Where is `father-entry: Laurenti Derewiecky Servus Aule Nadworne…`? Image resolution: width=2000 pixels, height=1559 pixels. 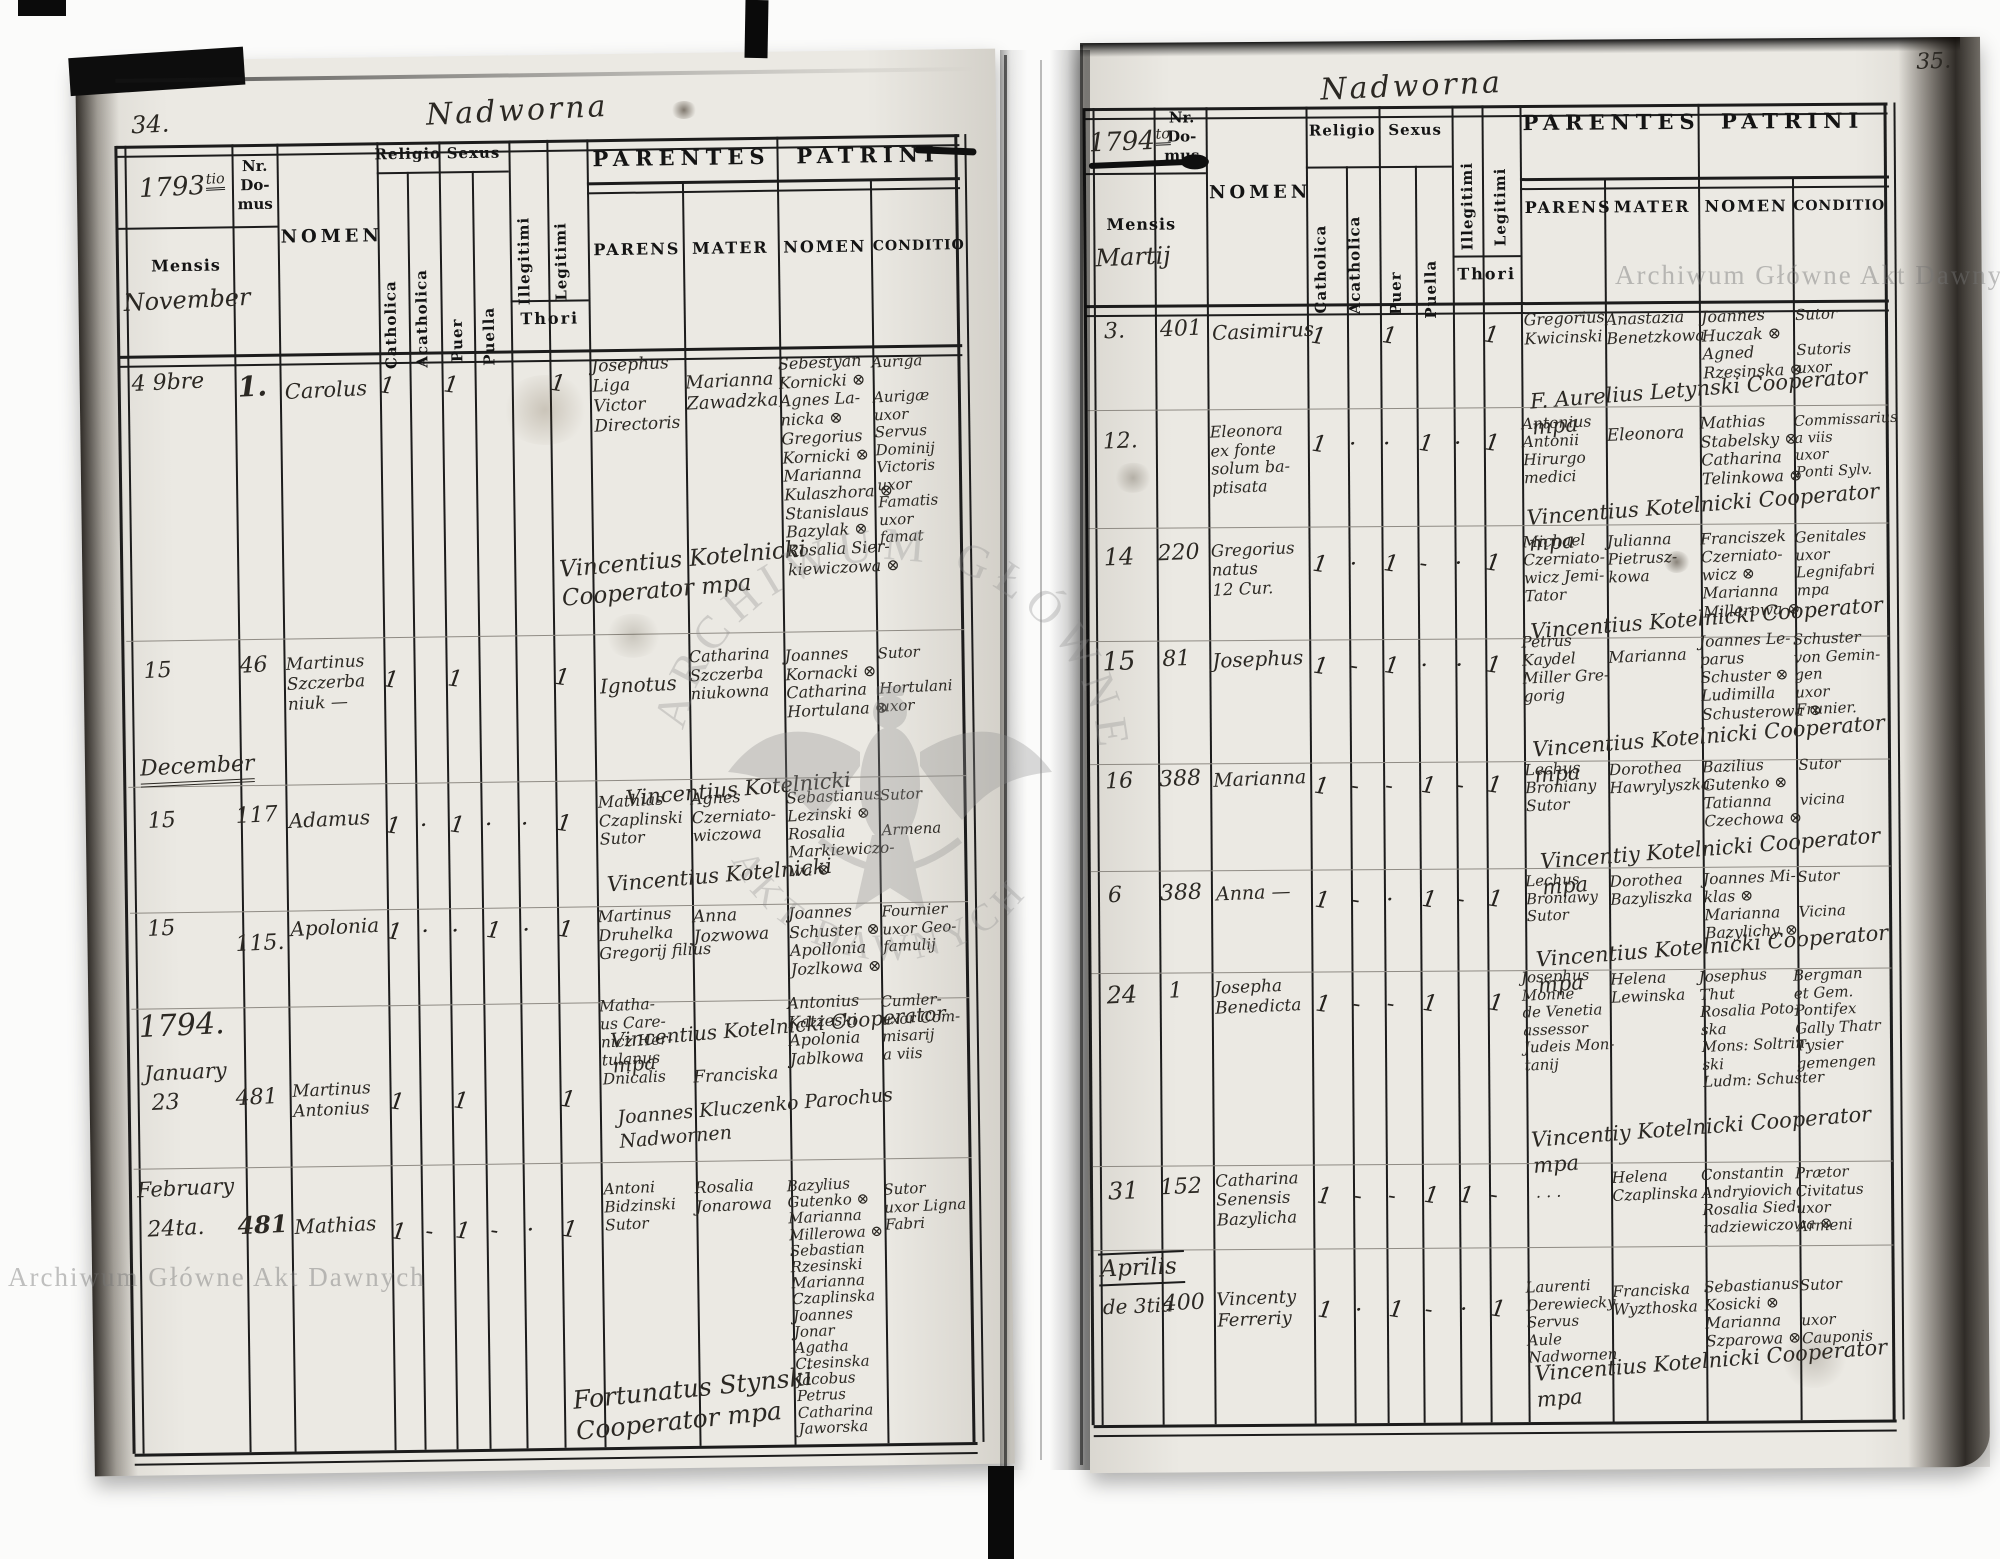
father-entry: Laurenti Derewiecky Servus Aule Nadworne… is located at coordinates (1571, 1321).